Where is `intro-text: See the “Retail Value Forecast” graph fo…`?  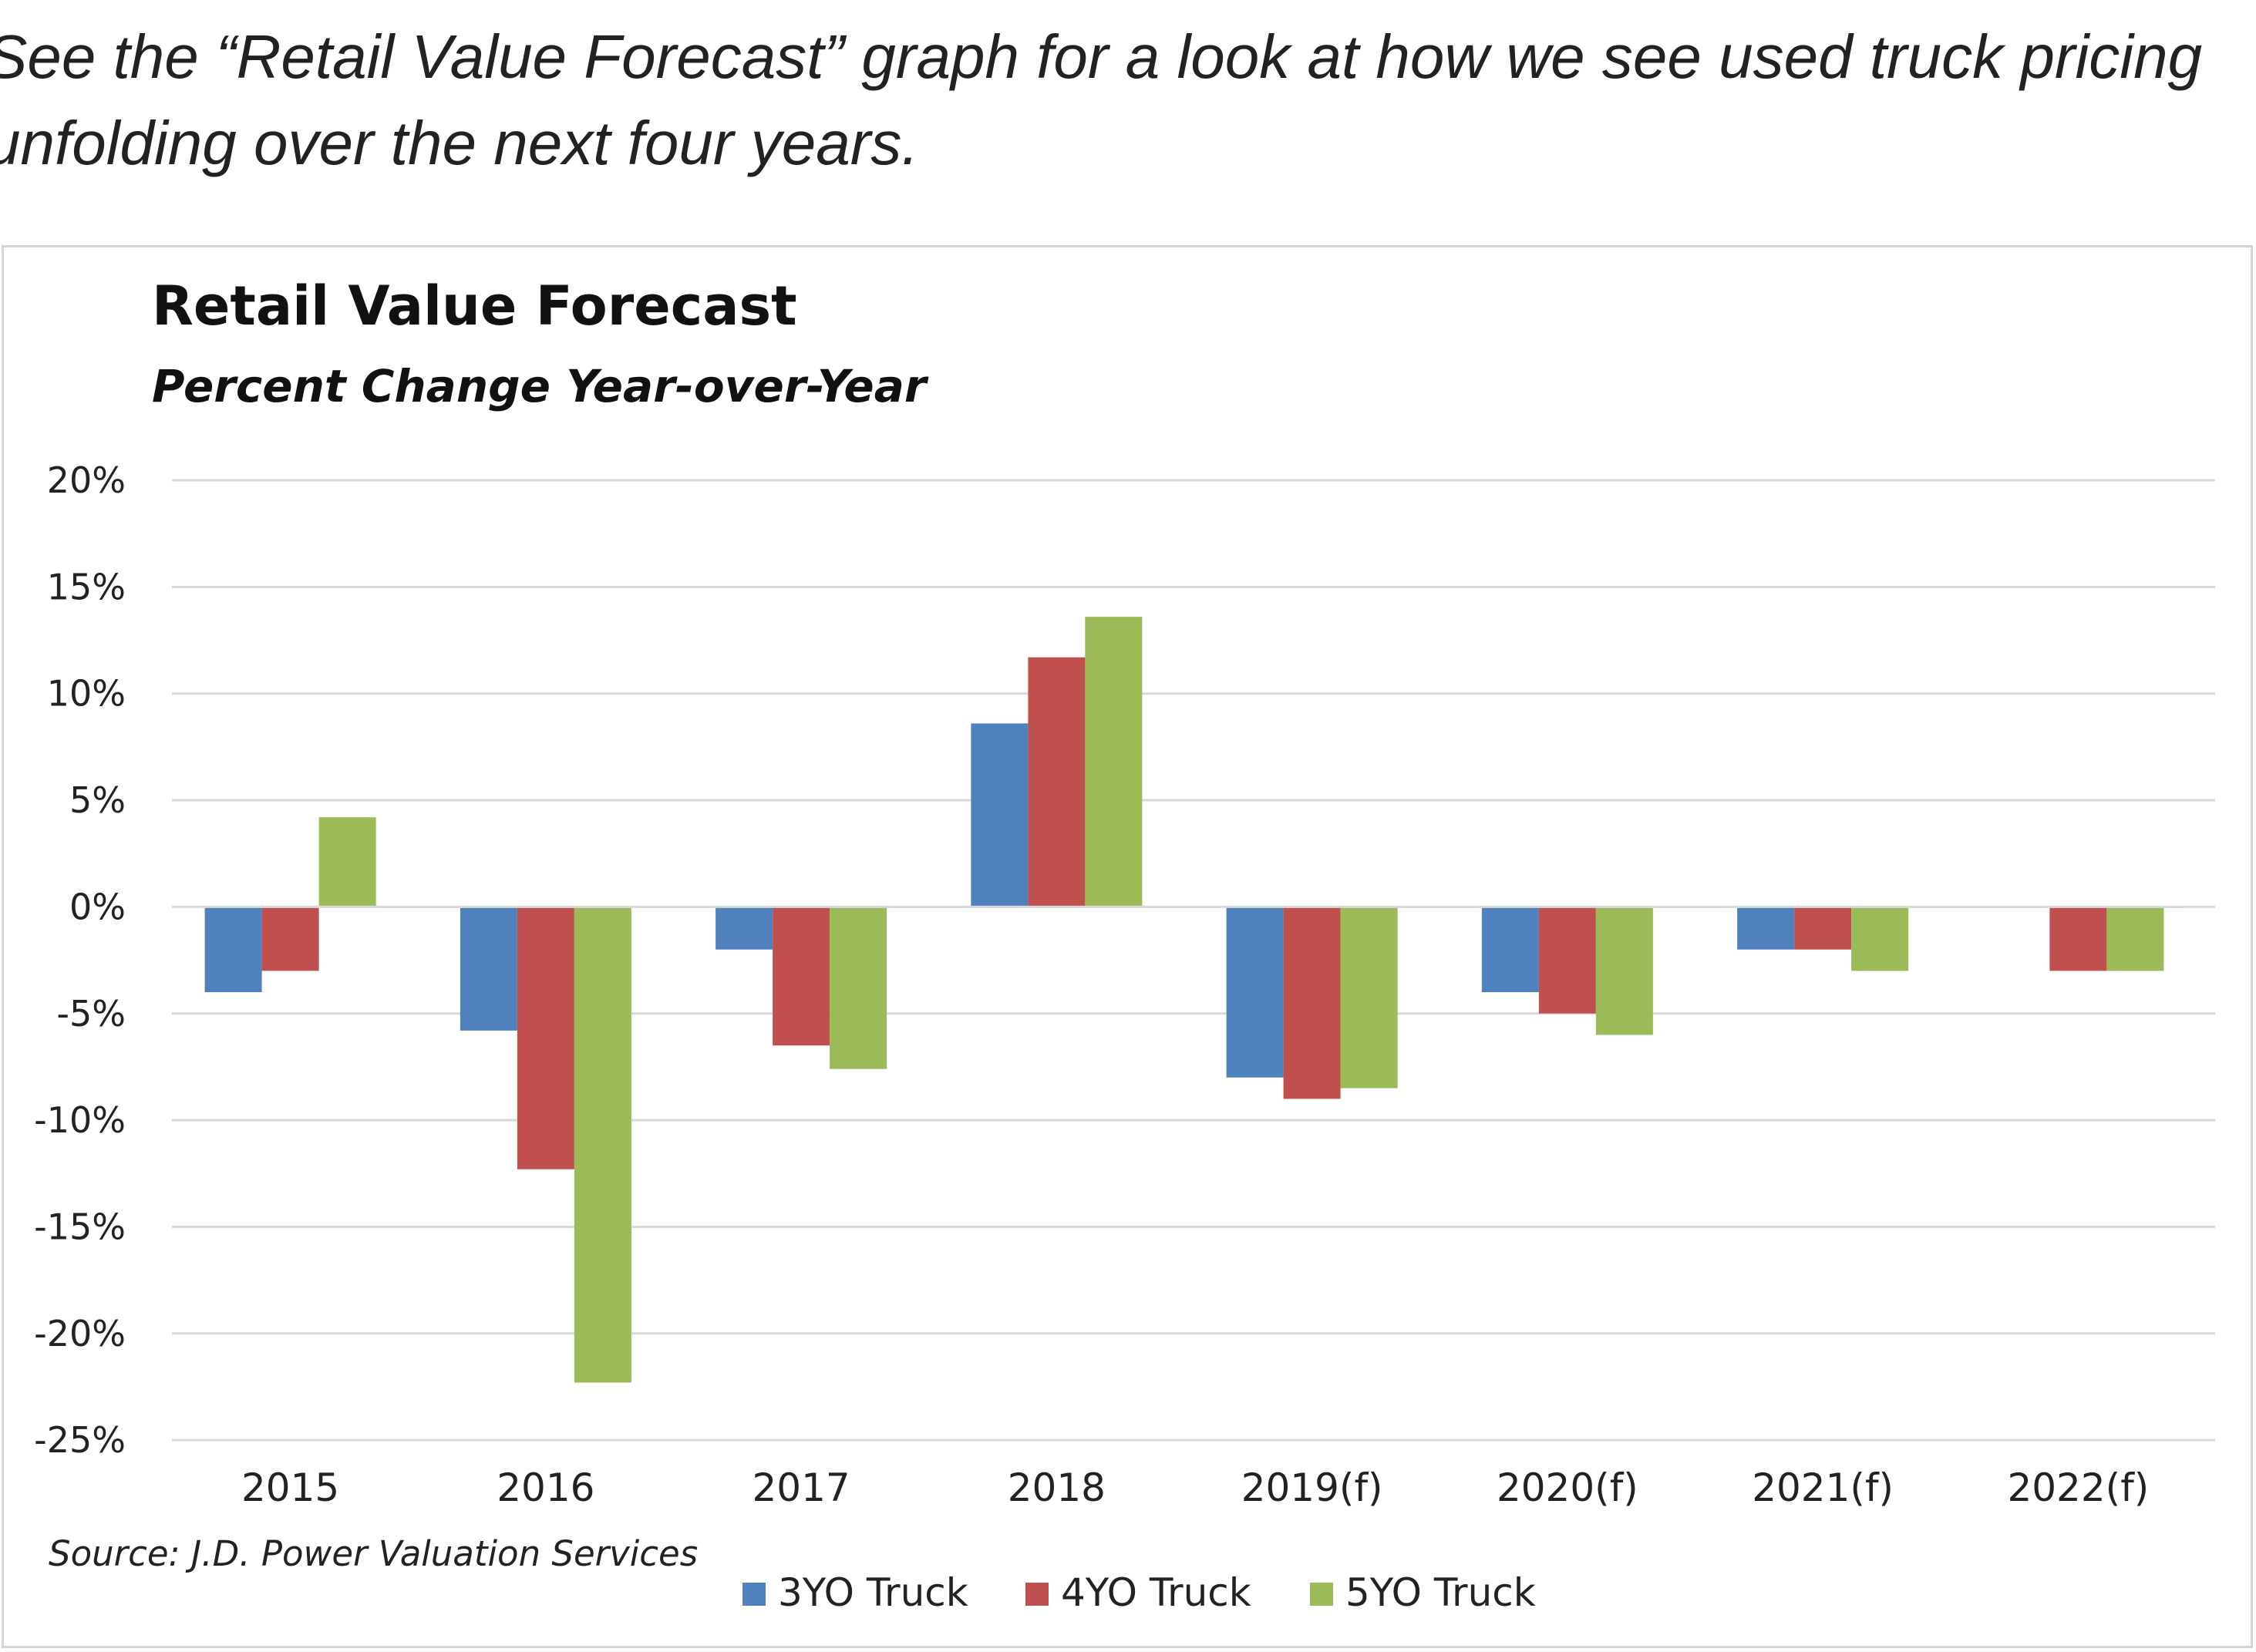
intro-text: See the “Retail Value Forecast” graph fo… is located at coordinates (1128, 100).